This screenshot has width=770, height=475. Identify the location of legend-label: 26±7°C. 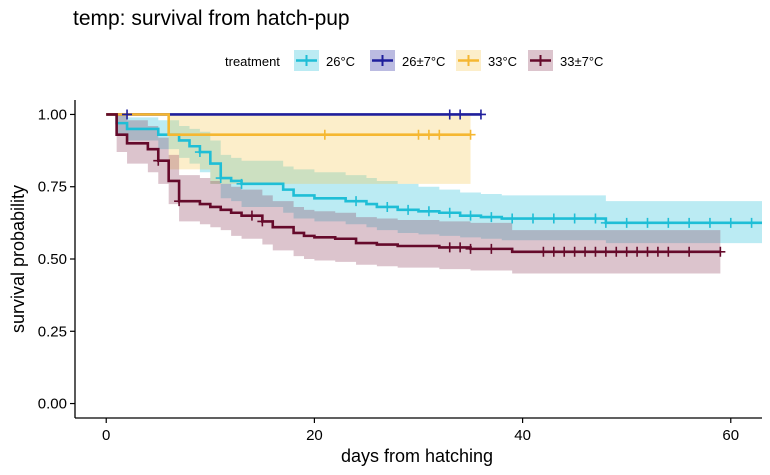
(423, 61).